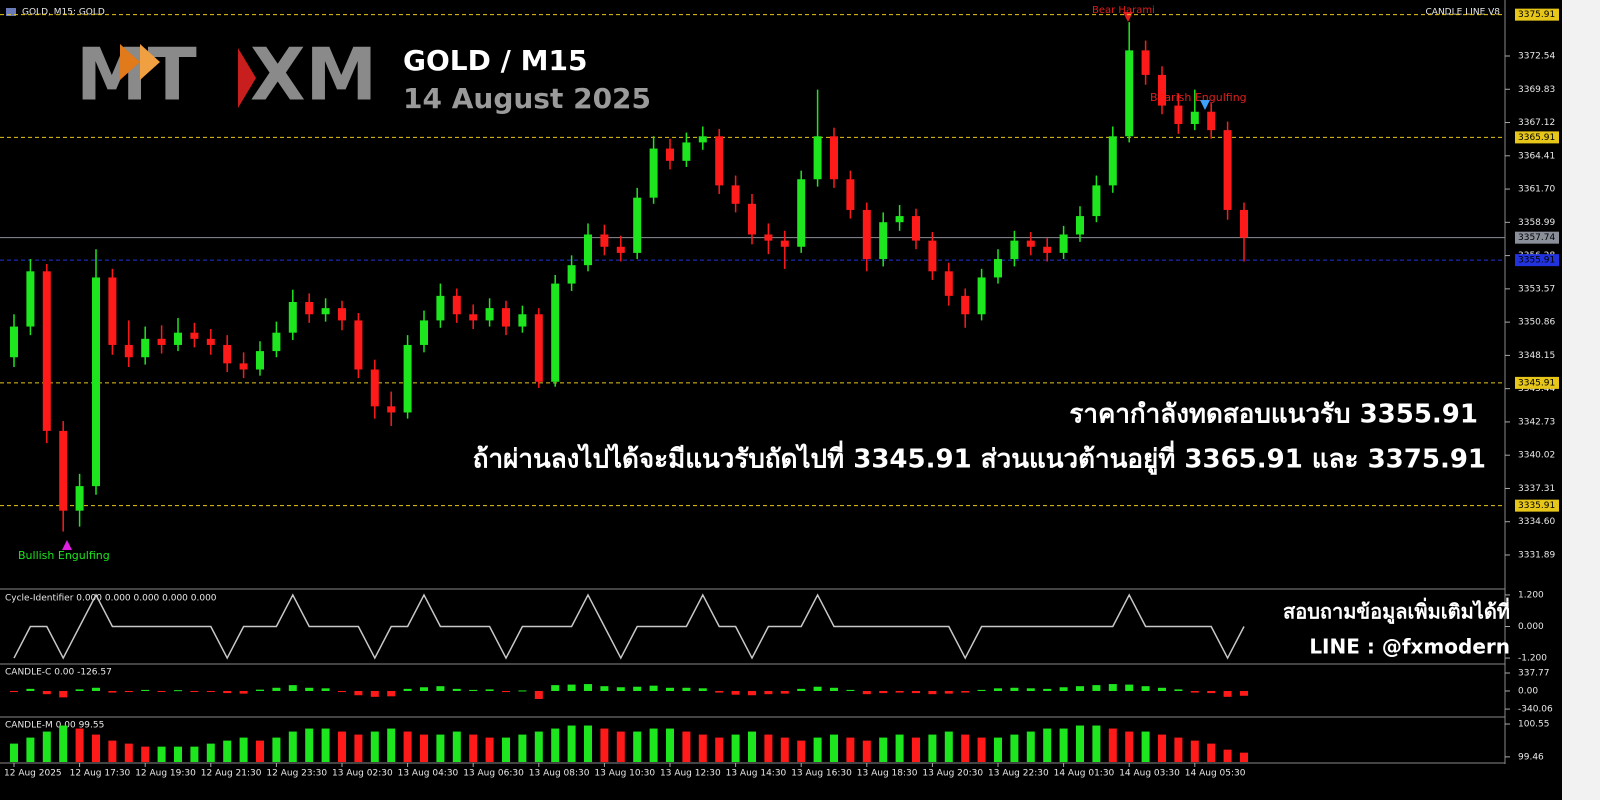 This screenshot has height=800, width=1600. Describe the element at coordinates (756, 774) in the screenshot. I see `x-tick-label: 13 Aug 14:30` at that location.